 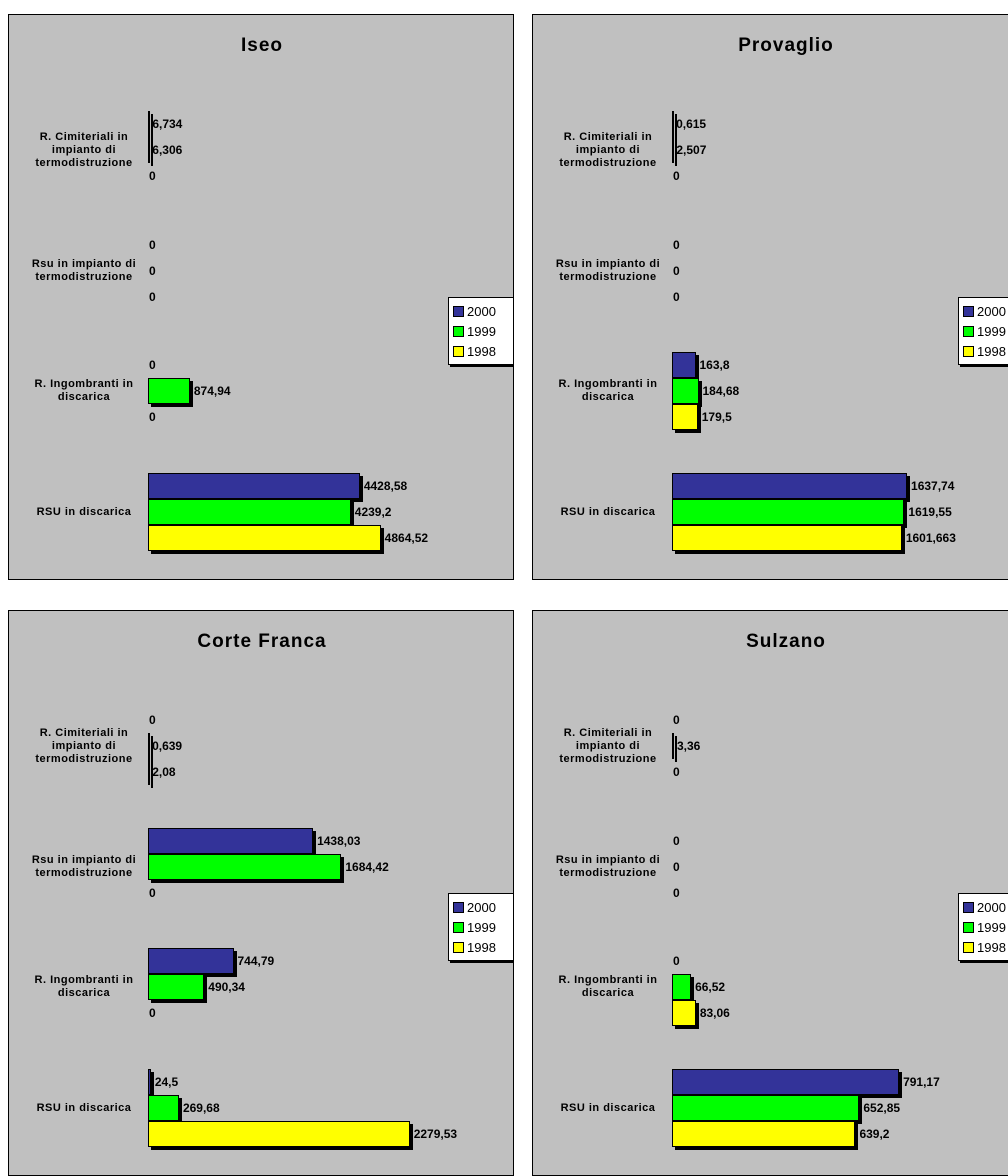 What do you see at coordinates (262, 45) in the screenshot?
I see `chart-title: Iseo` at bounding box center [262, 45].